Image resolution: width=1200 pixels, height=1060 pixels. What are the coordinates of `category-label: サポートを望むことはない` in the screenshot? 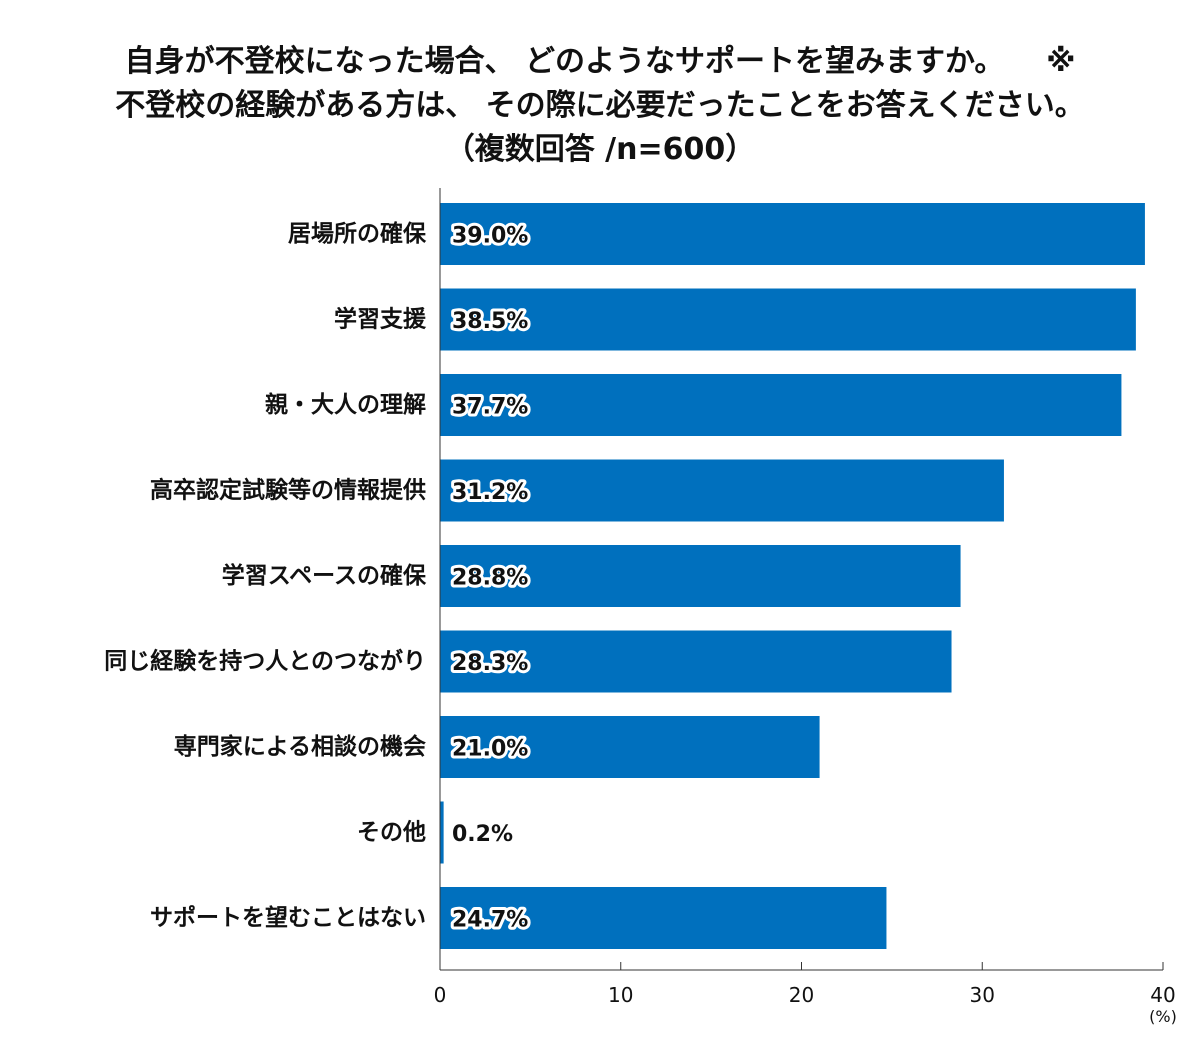 It's located at (288, 917).